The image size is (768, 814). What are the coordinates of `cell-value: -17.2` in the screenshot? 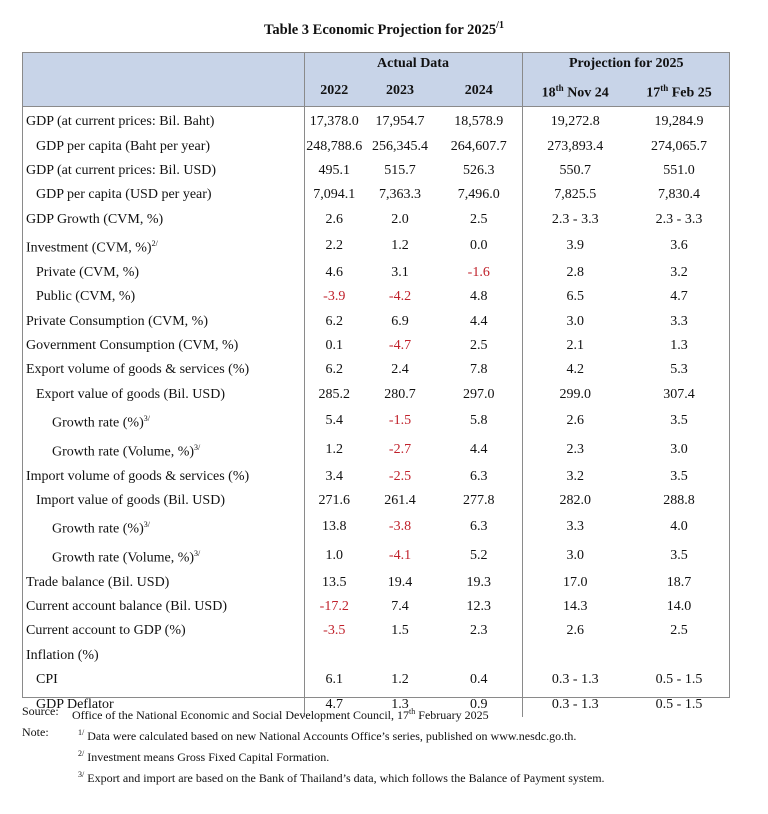 It's located at (333, 607).